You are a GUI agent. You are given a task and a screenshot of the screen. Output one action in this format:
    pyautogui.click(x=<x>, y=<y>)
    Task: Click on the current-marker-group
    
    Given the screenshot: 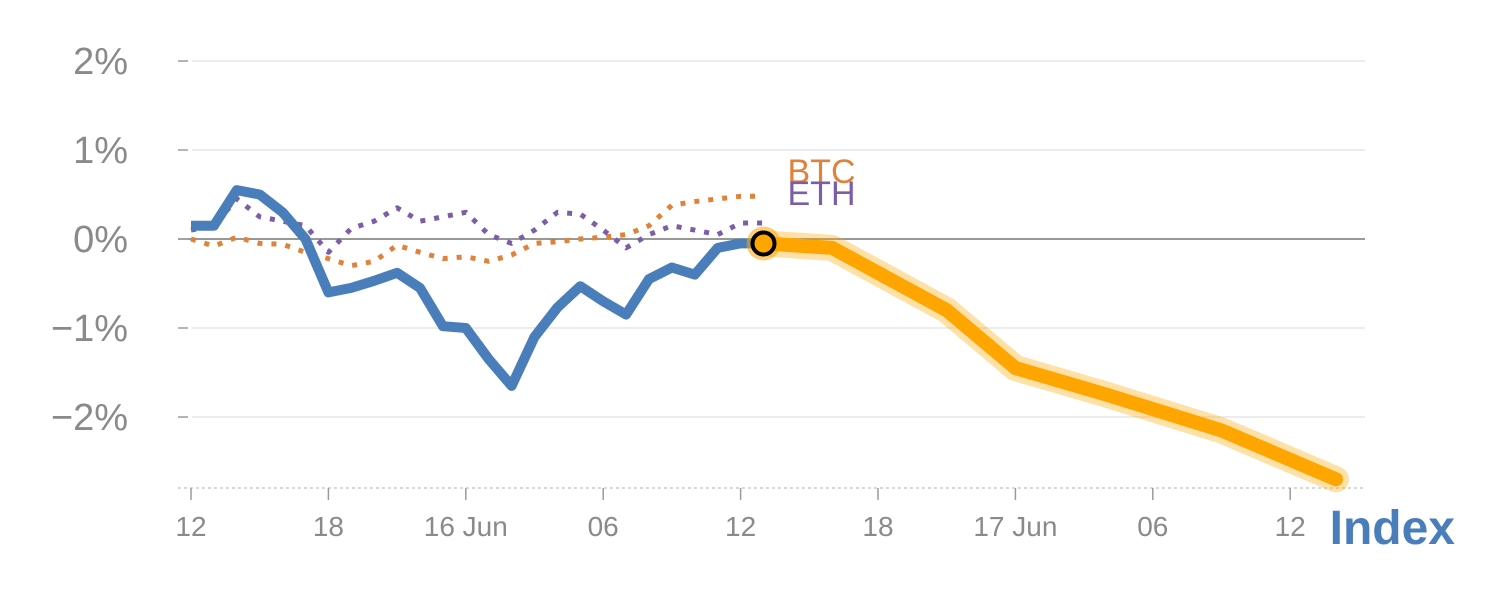 What is the action you would take?
    pyautogui.click(x=763, y=243)
    